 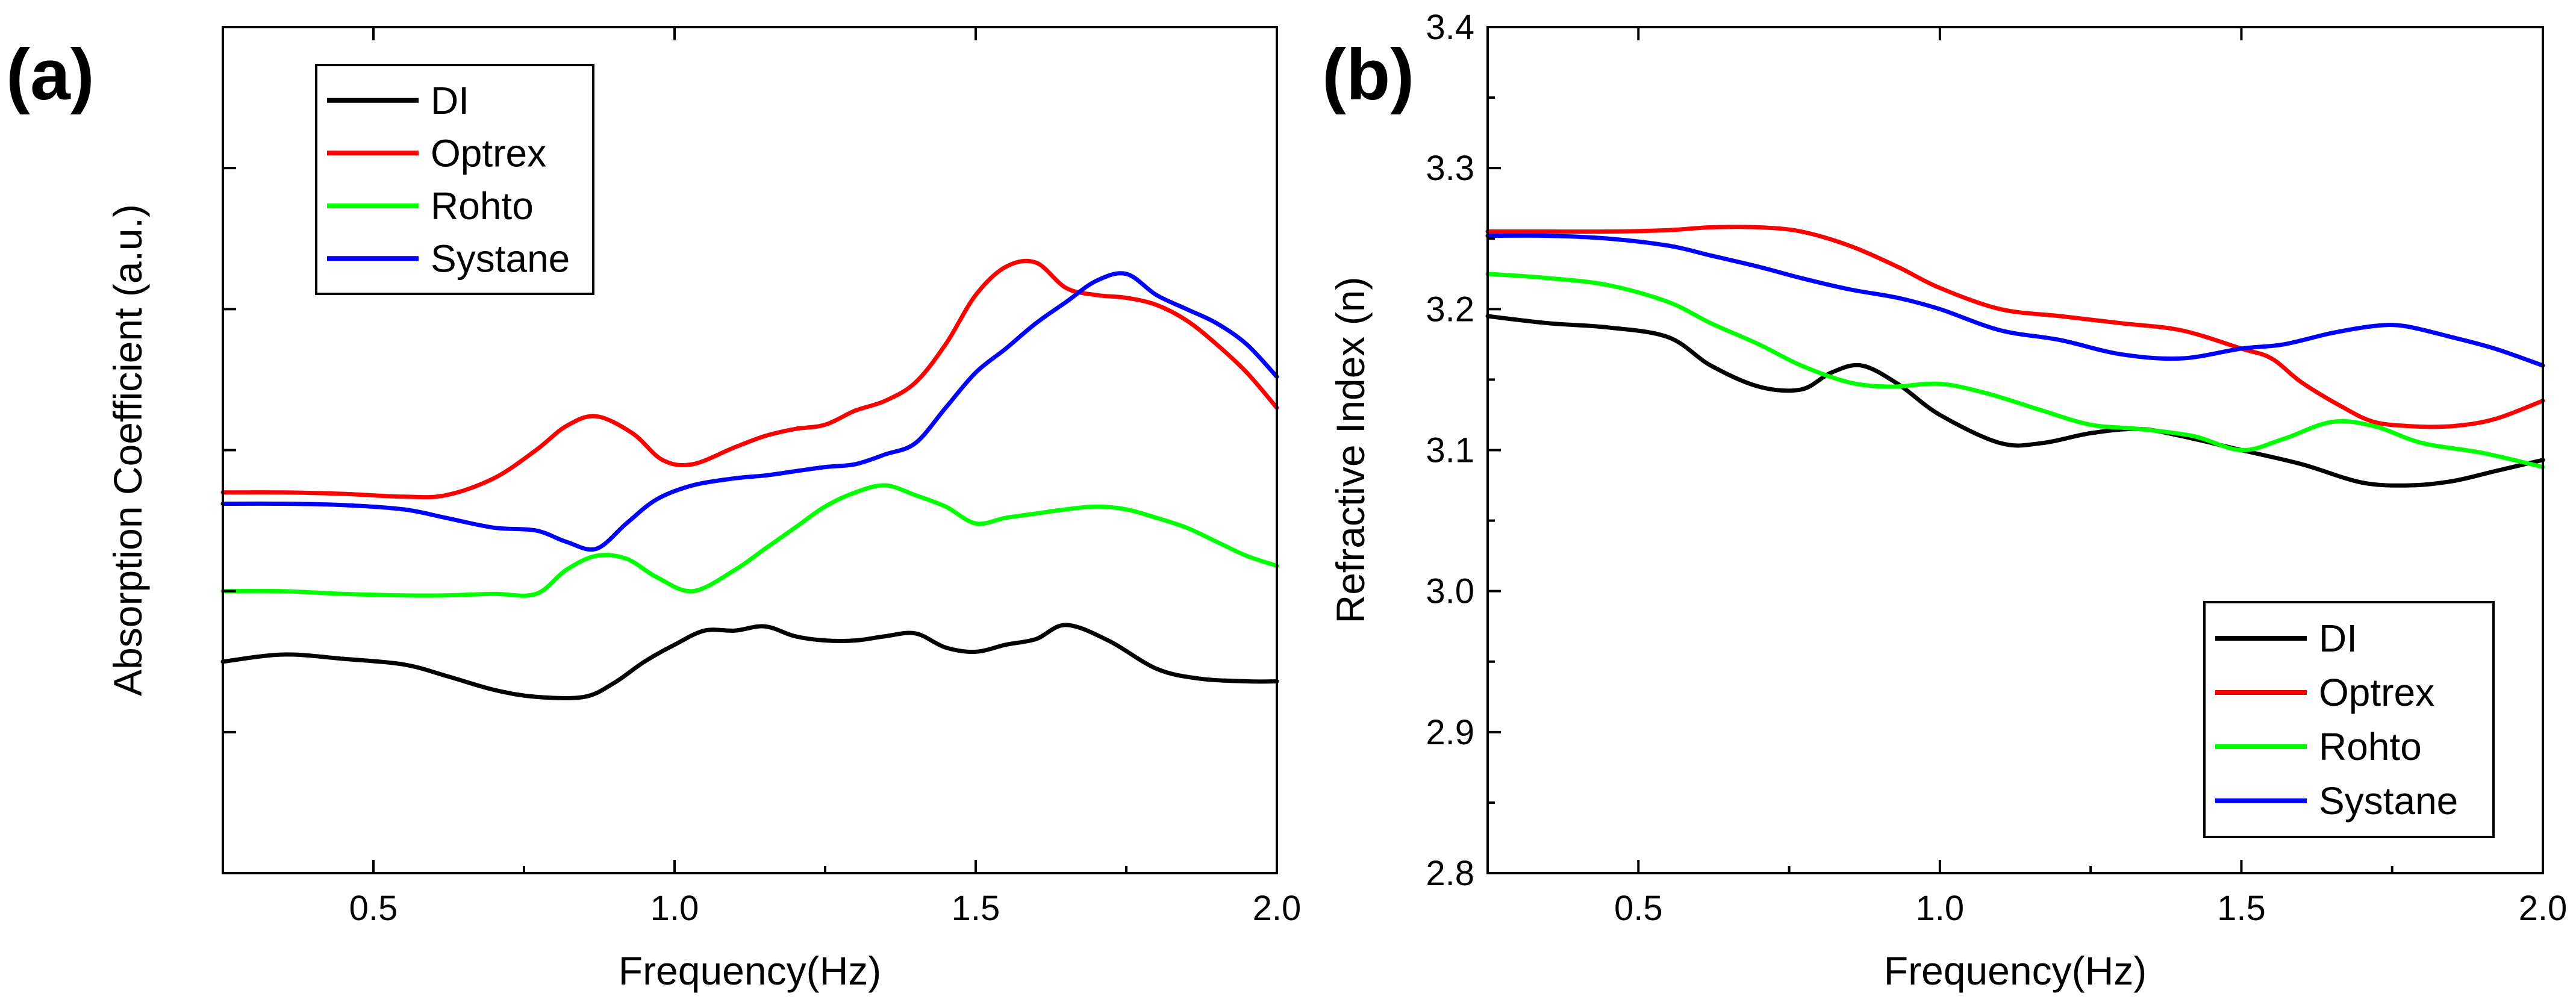 I want to click on panel-label: (b), so click(x=1368, y=74).